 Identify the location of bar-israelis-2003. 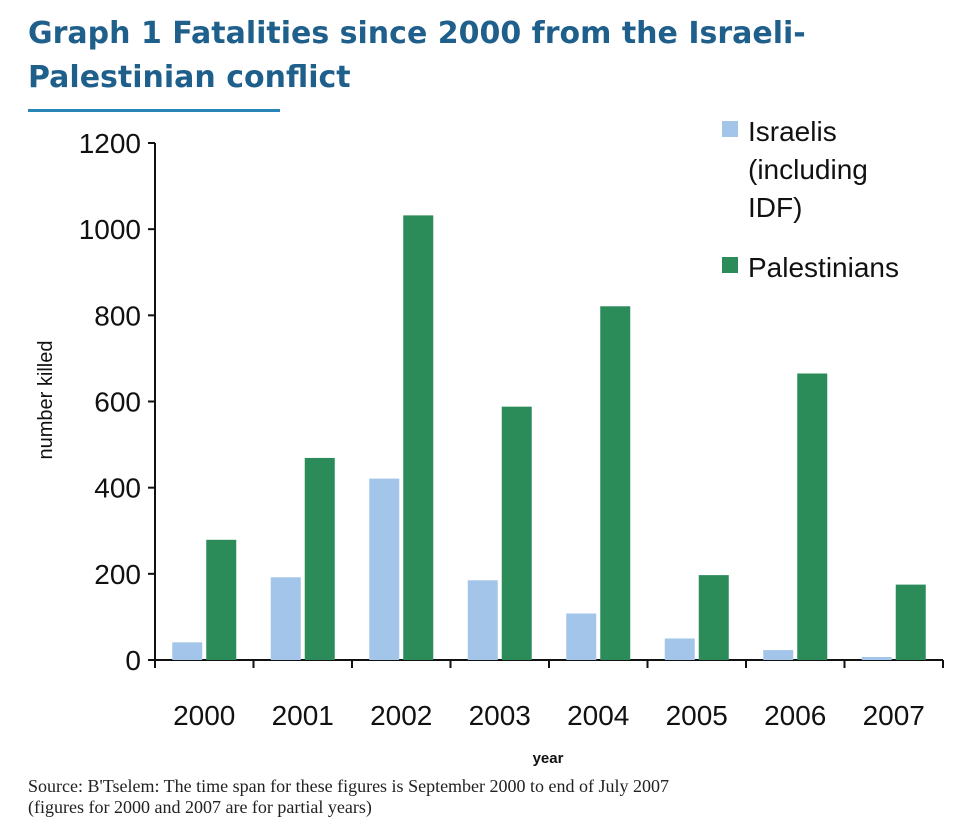
(482, 620).